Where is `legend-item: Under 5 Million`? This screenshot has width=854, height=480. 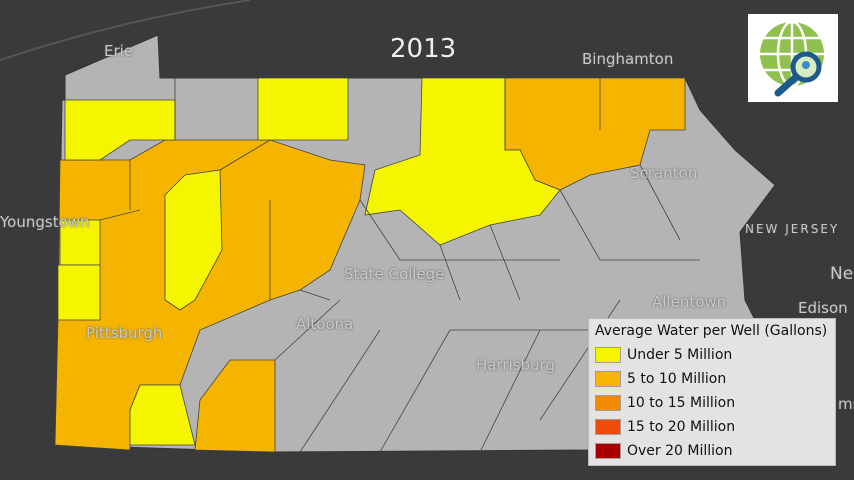
legend-item: Under 5 Million is located at coordinates (715, 355).